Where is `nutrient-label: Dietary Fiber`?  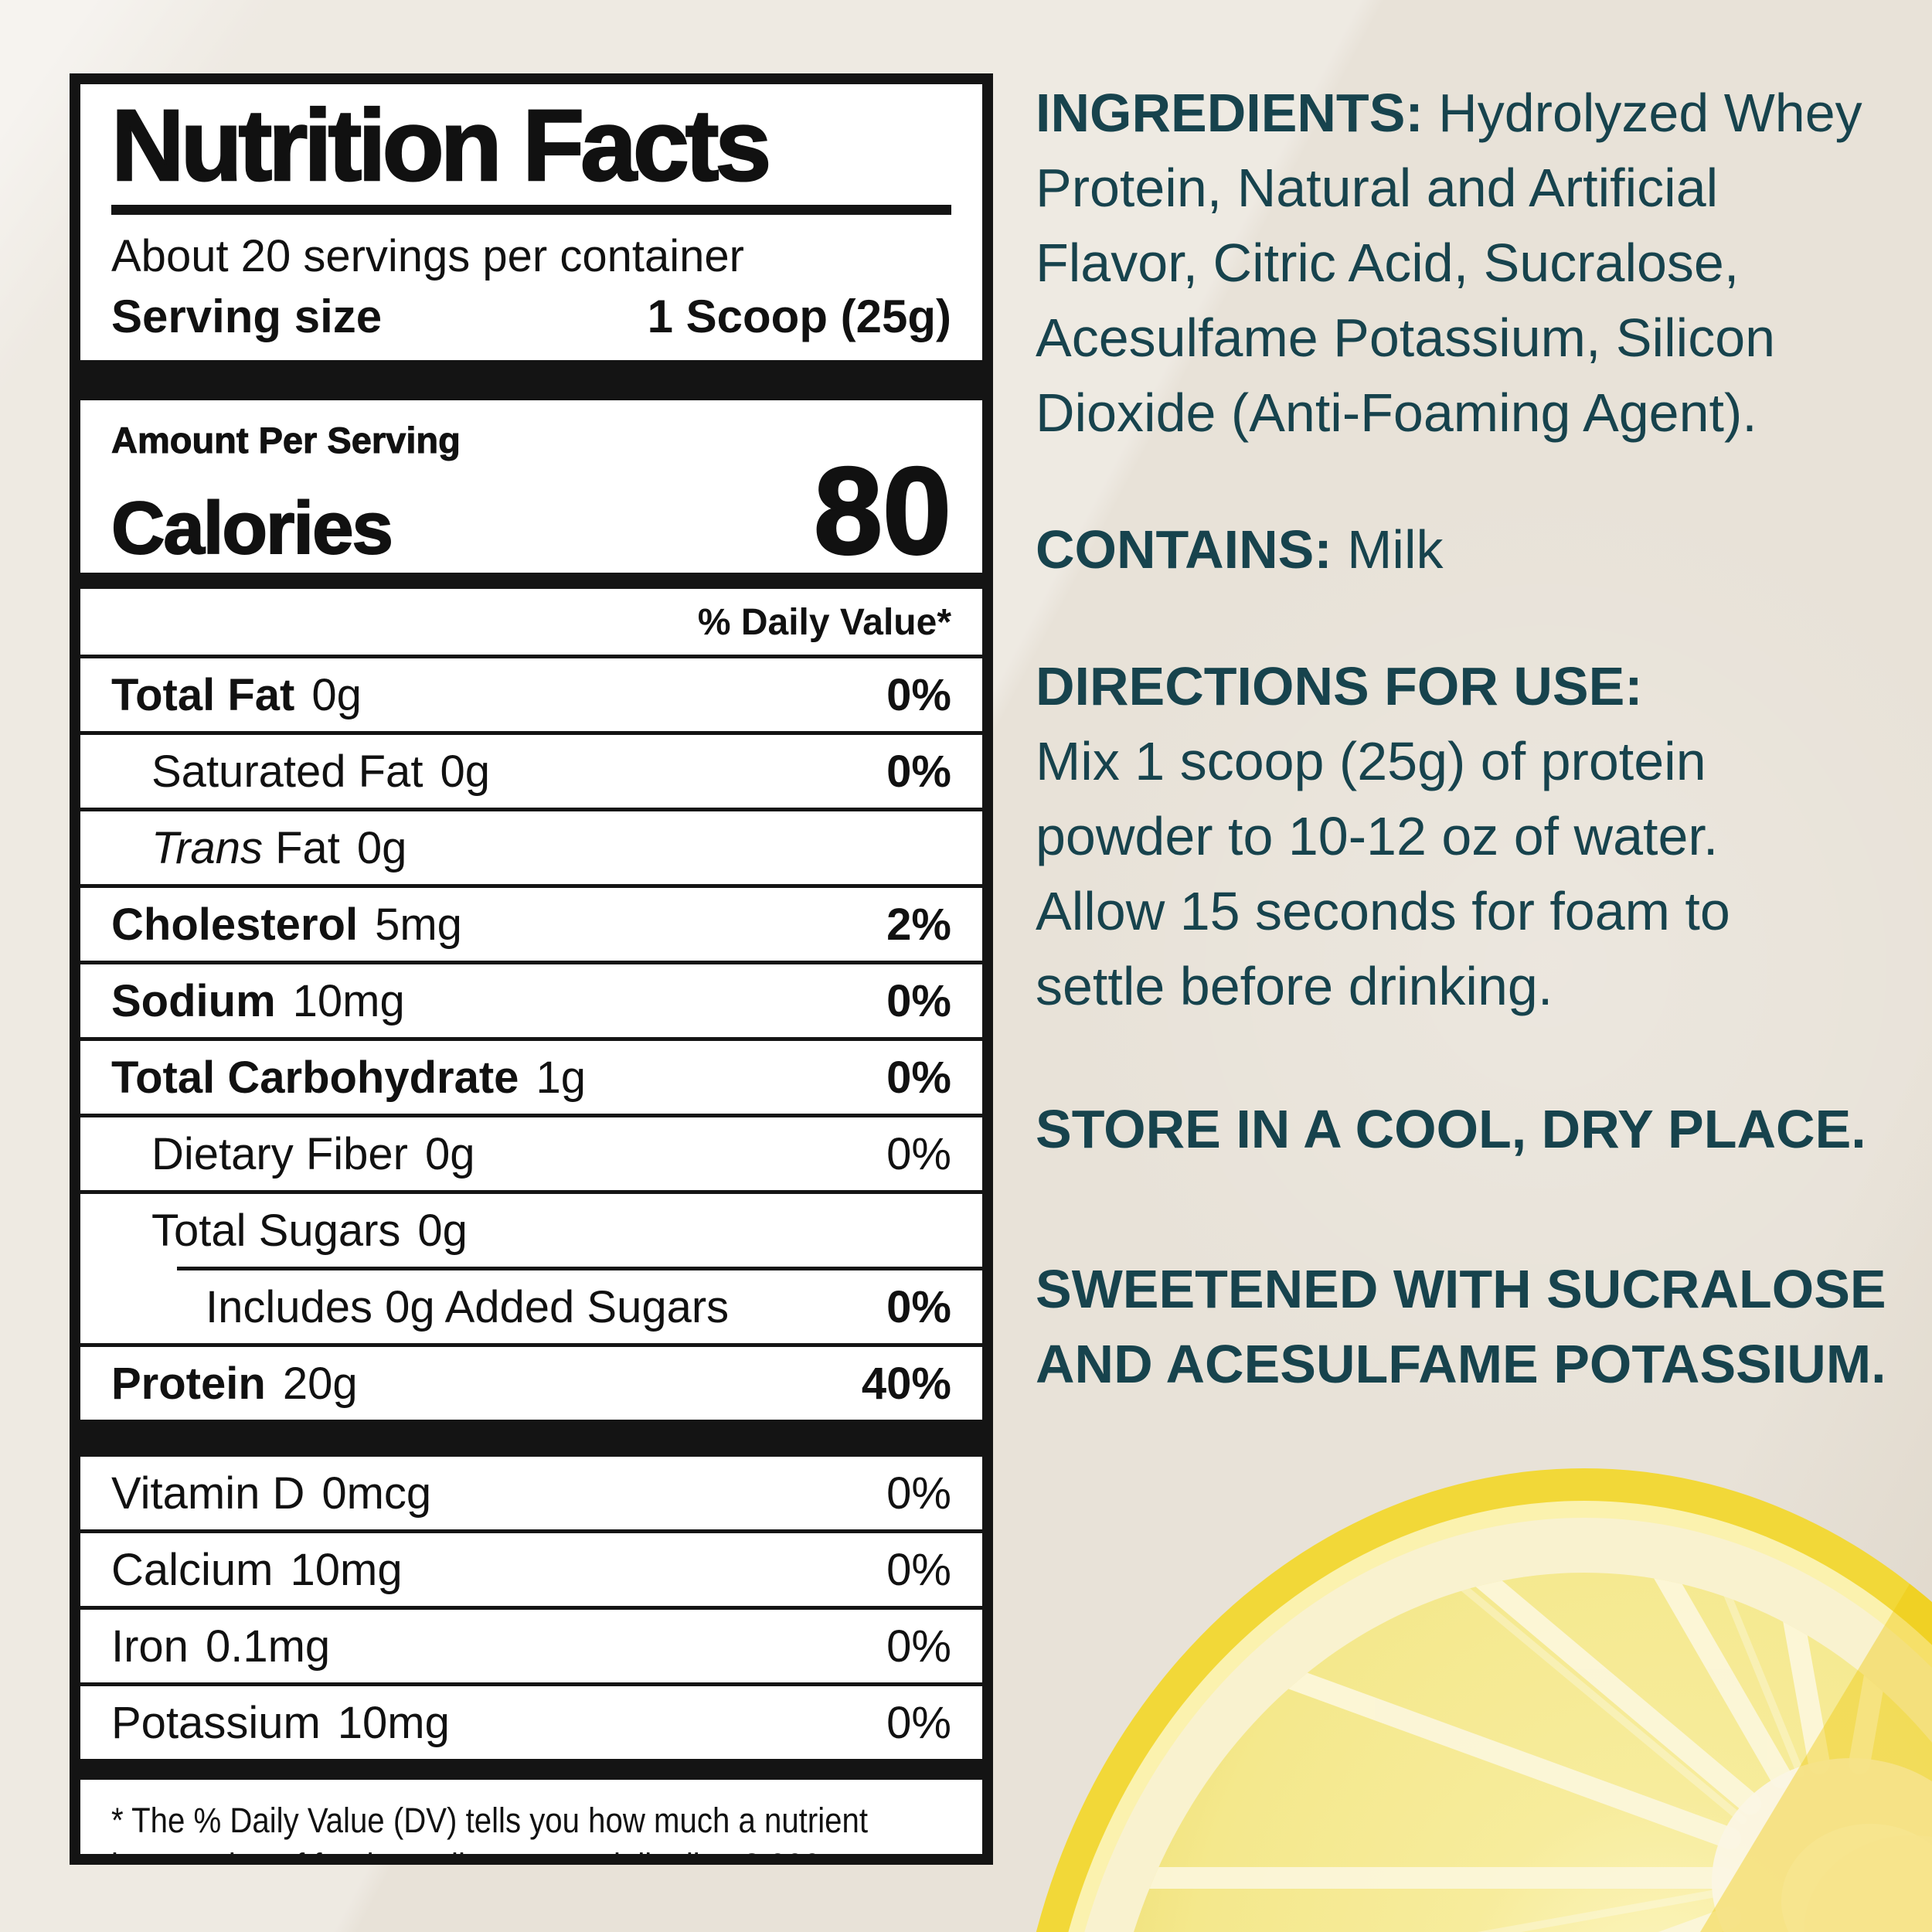
nutrient-label: Dietary Fiber is located at coordinates (280, 1154).